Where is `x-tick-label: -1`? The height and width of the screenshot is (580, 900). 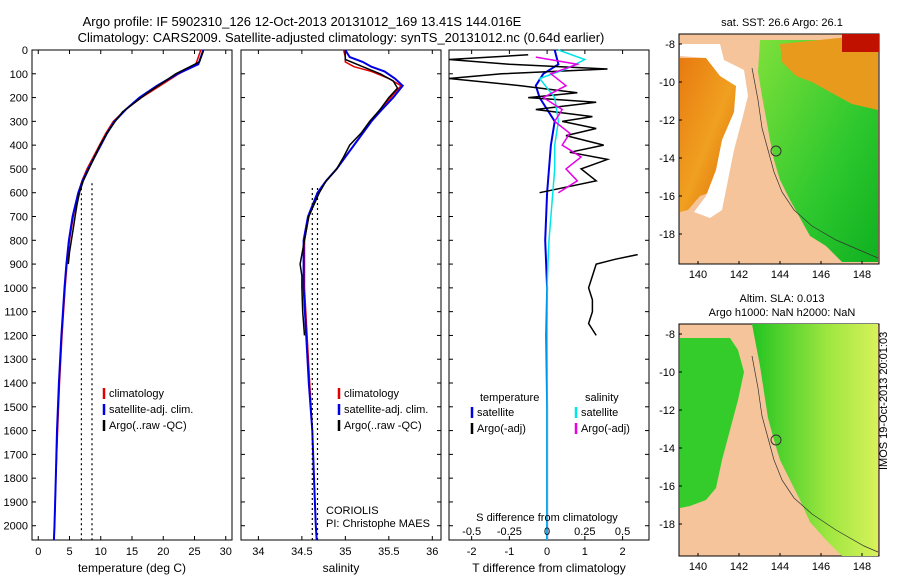 x-tick-label: -1 is located at coordinates (509, 552).